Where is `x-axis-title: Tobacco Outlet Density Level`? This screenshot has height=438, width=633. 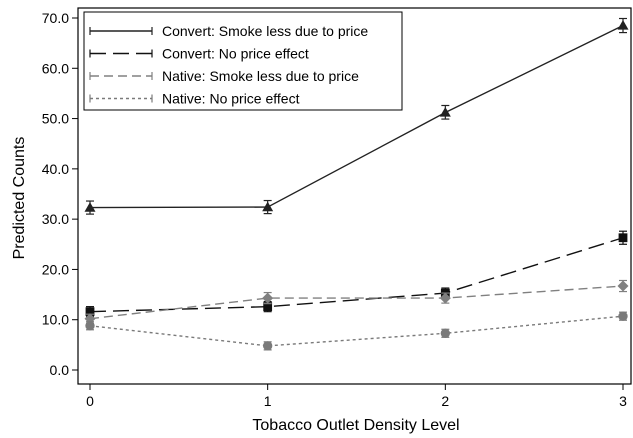 x-axis-title: Tobacco Outlet Density Level is located at coordinates (355, 425).